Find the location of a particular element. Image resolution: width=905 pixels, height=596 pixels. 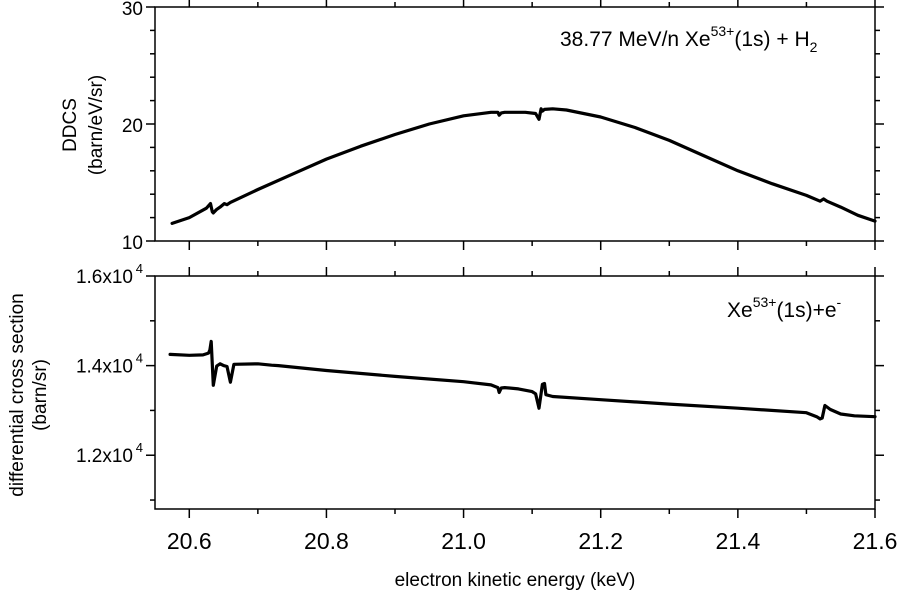

x-tick-label: 21.2 is located at coordinates (600, 541).